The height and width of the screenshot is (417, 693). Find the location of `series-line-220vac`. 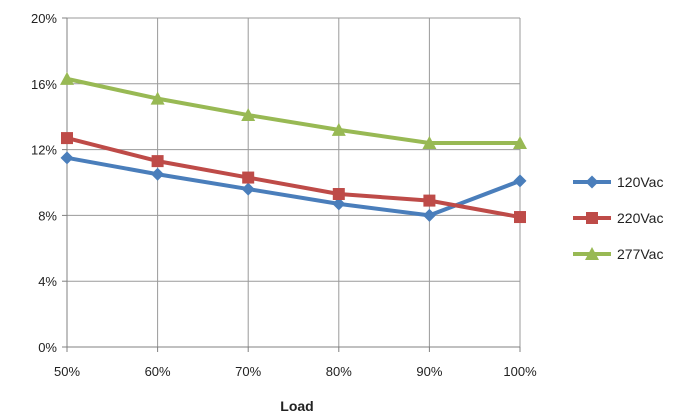

series-line-220vac is located at coordinates (293, 178).